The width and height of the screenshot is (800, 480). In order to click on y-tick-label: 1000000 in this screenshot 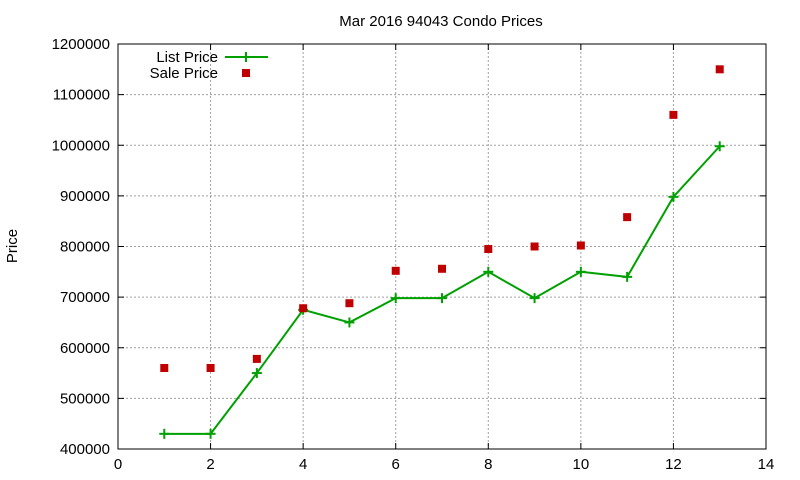, I will do `click(81, 145)`.